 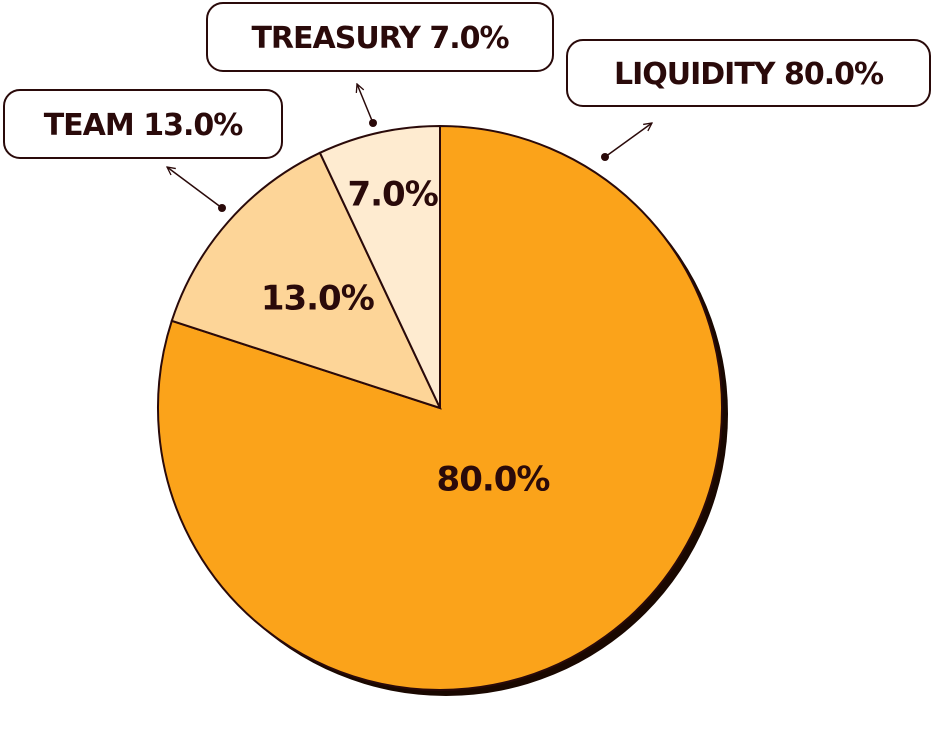 What do you see at coordinates (469, 38) in the screenshot?
I see `callout-value: 7.0%` at bounding box center [469, 38].